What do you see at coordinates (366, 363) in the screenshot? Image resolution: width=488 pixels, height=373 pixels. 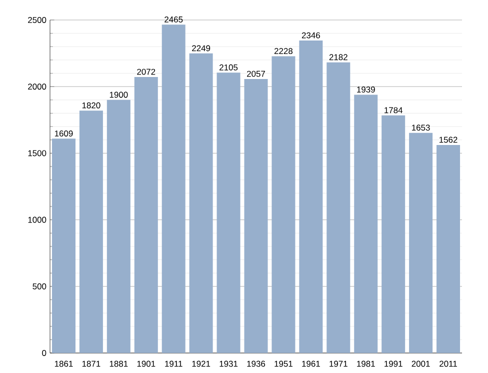 I see `x-tick-label: 1981` at bounding box center [366, 363].